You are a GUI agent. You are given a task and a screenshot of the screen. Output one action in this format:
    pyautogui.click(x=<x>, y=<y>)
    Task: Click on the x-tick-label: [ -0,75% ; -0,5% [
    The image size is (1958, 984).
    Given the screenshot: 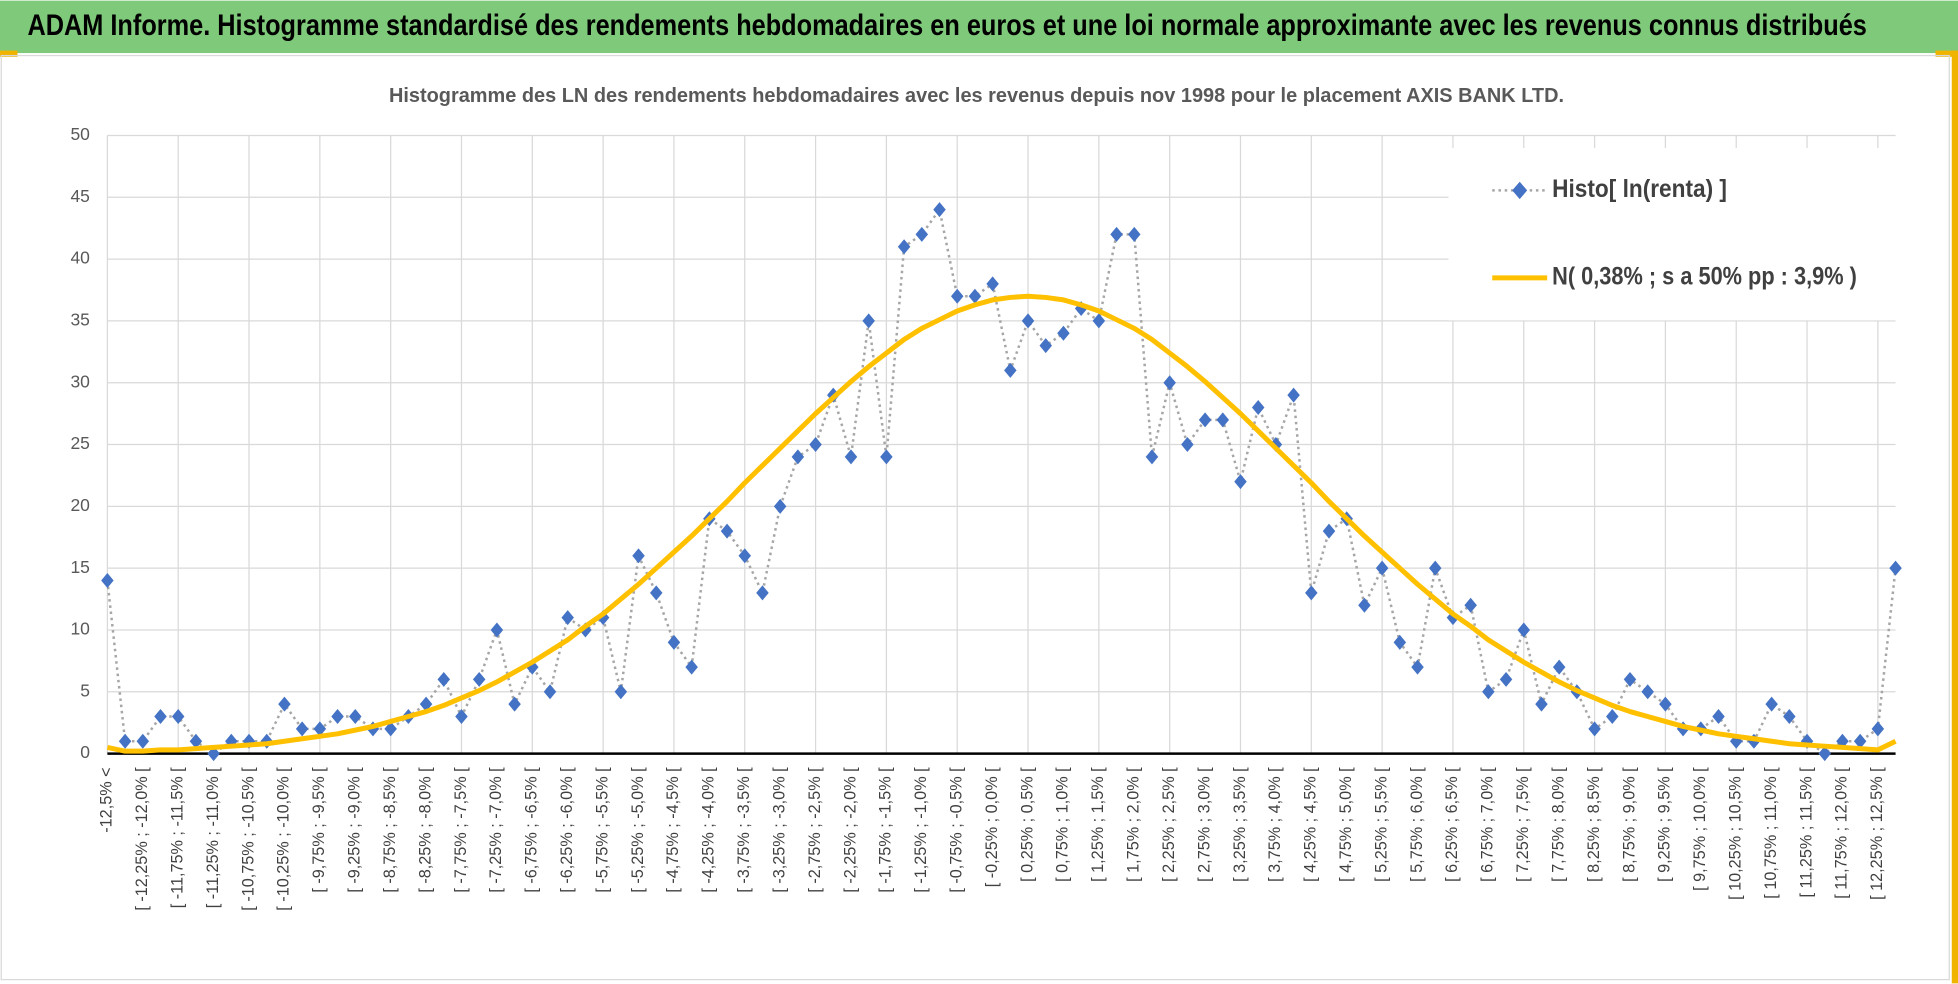 What is the action you would take?
    pyautogui.click(x=956, y=830)
    